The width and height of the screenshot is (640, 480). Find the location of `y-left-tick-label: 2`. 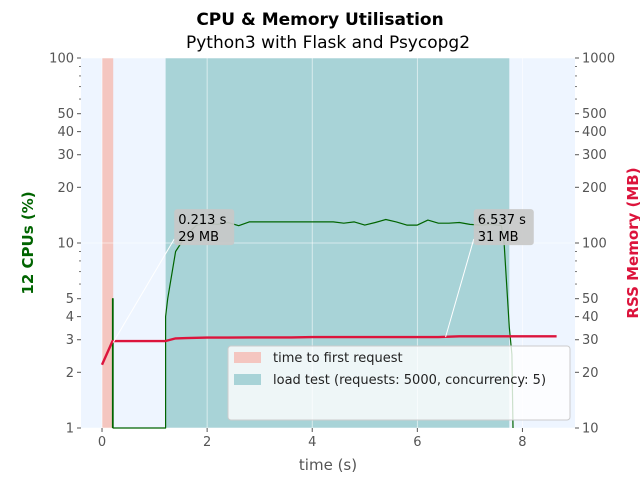

y-left-tick-label: 2 is located at coordinates (70, 373).